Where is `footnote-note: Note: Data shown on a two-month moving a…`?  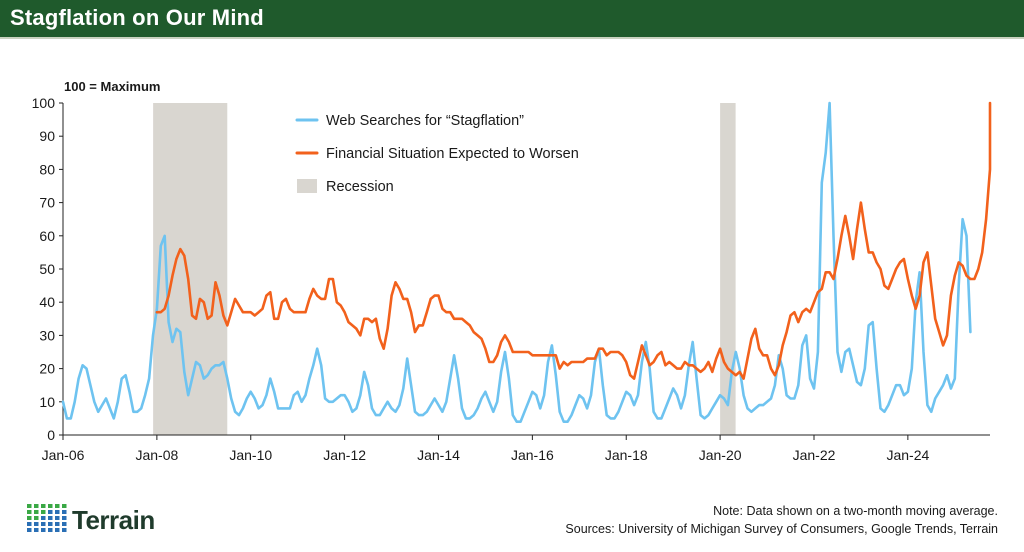 footnote-note: Note: Data shown on a two-month moving a… is located at coordinates (855, 511).